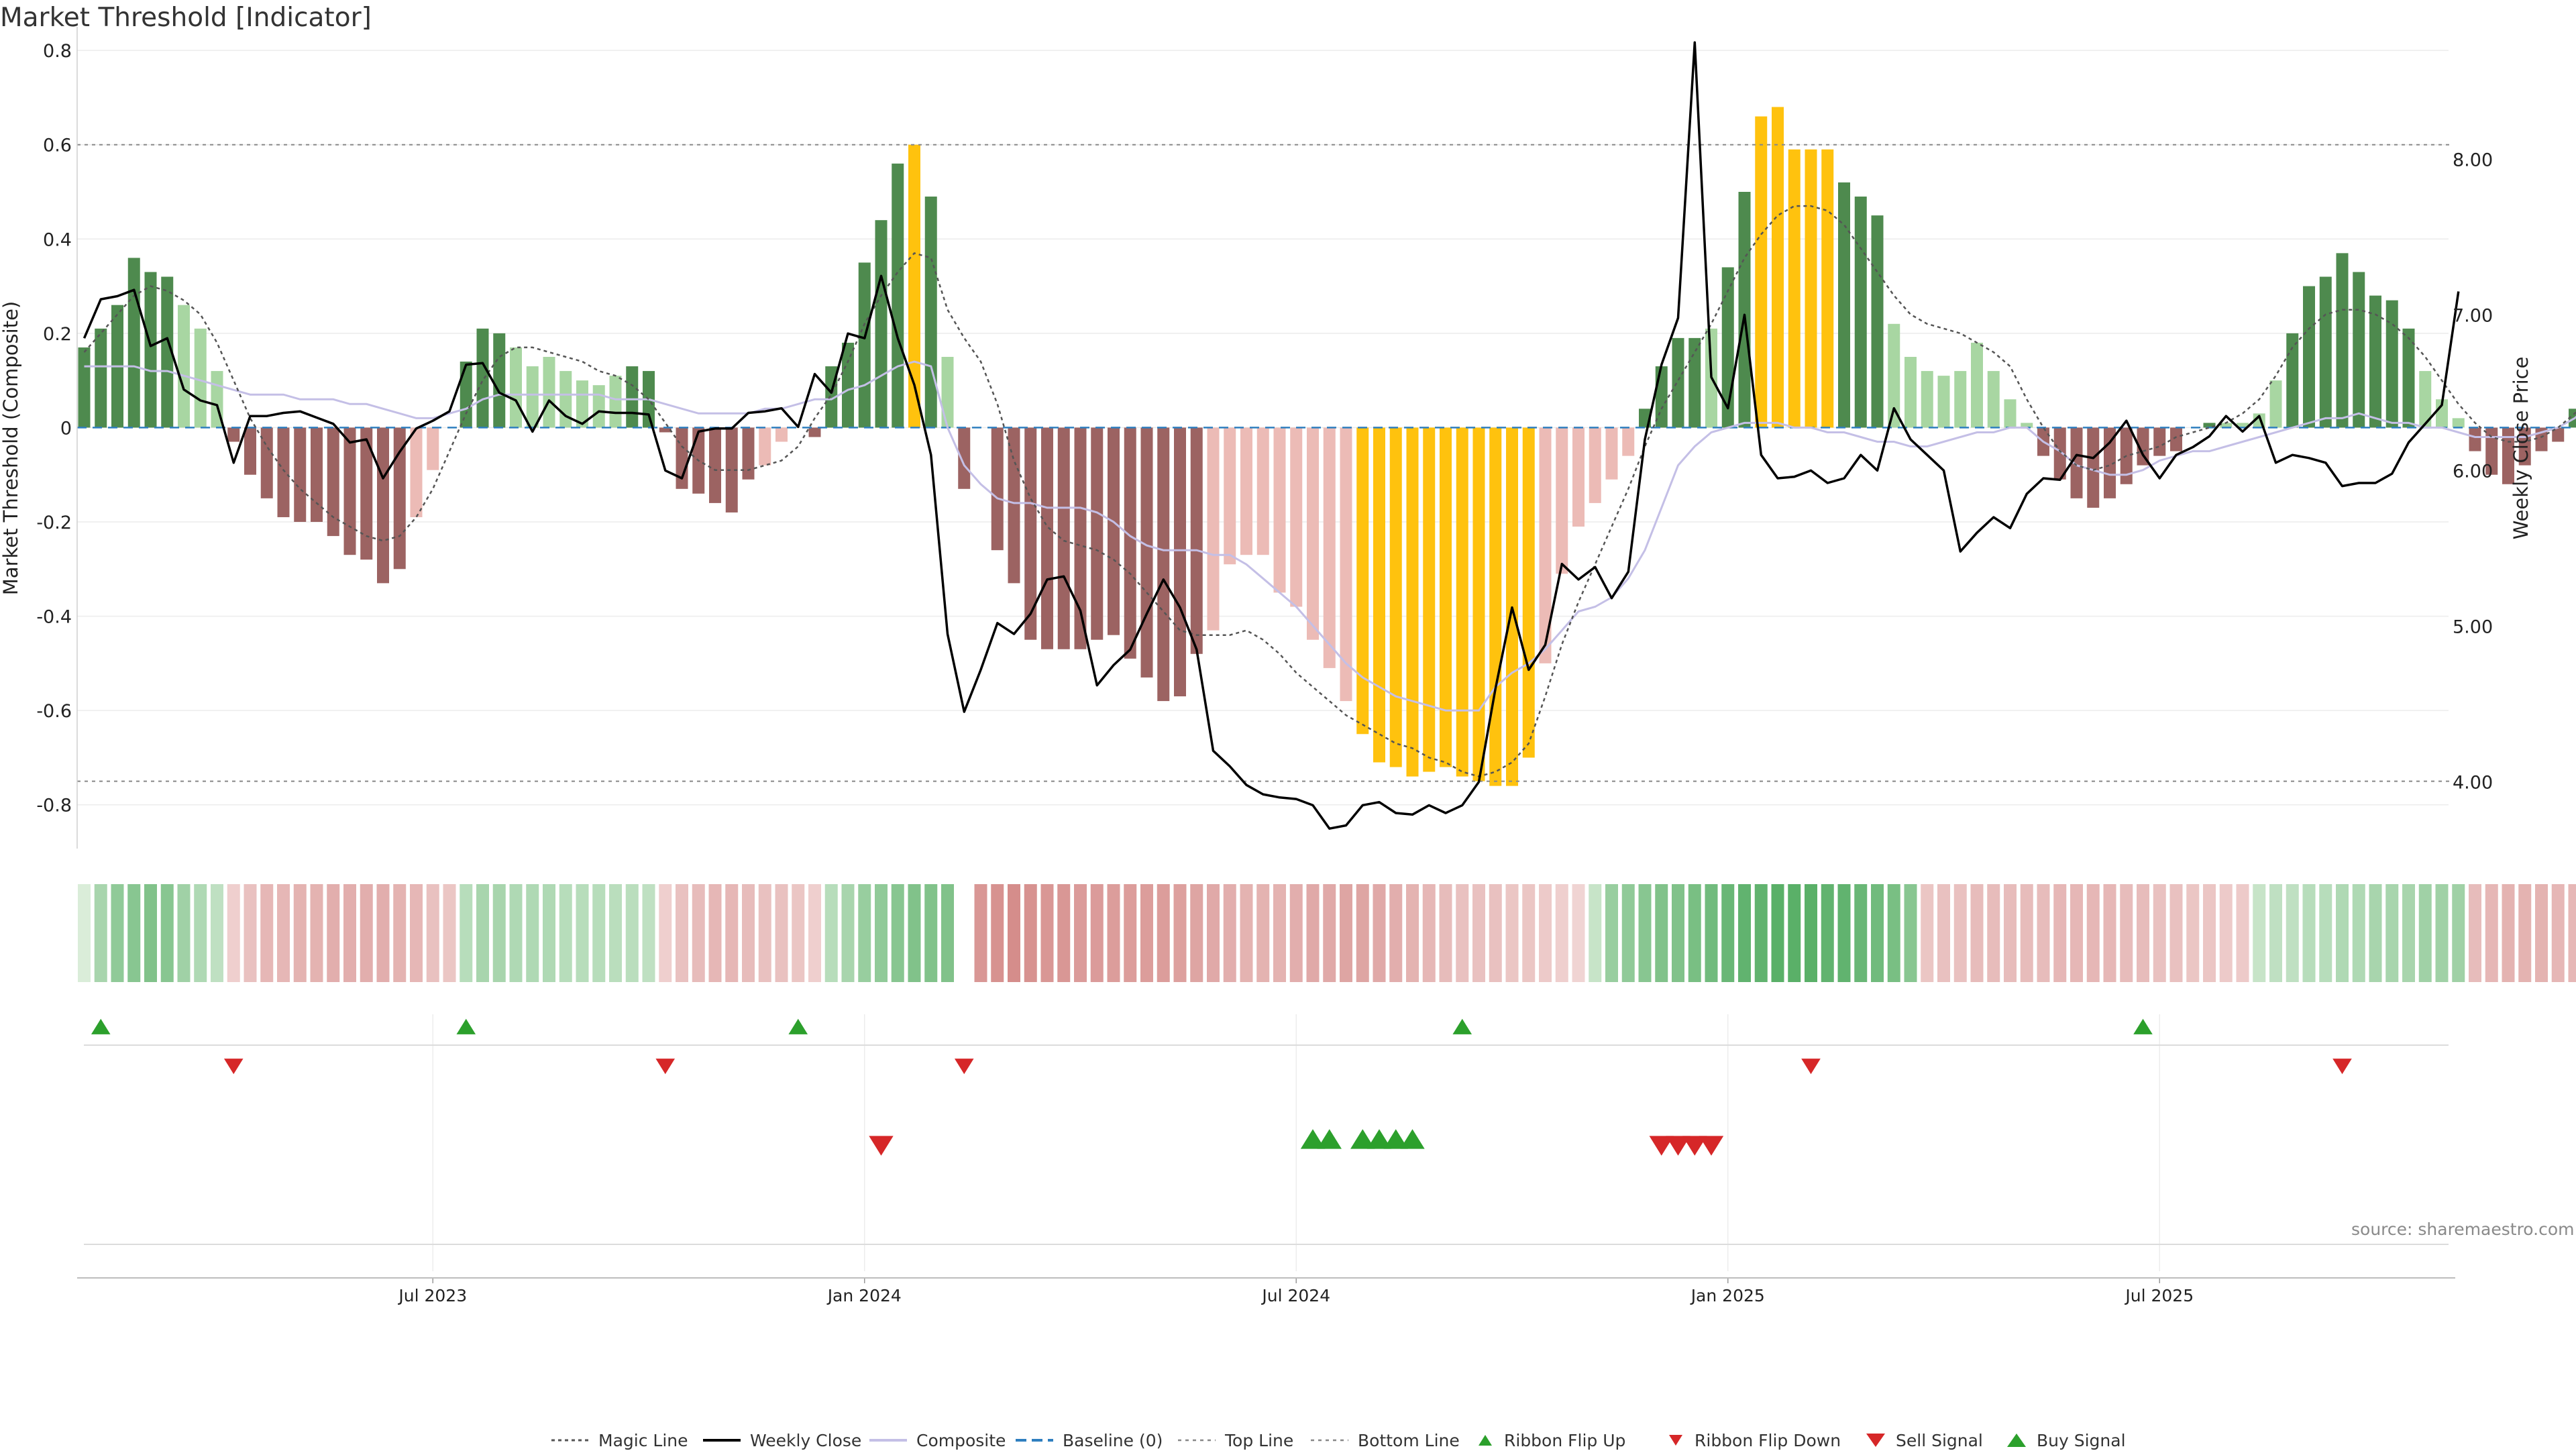  Describe the element at coordinates (2521, 448) in the screenshot. I see `y2-axis-label: Weekly Close Price` at that location.